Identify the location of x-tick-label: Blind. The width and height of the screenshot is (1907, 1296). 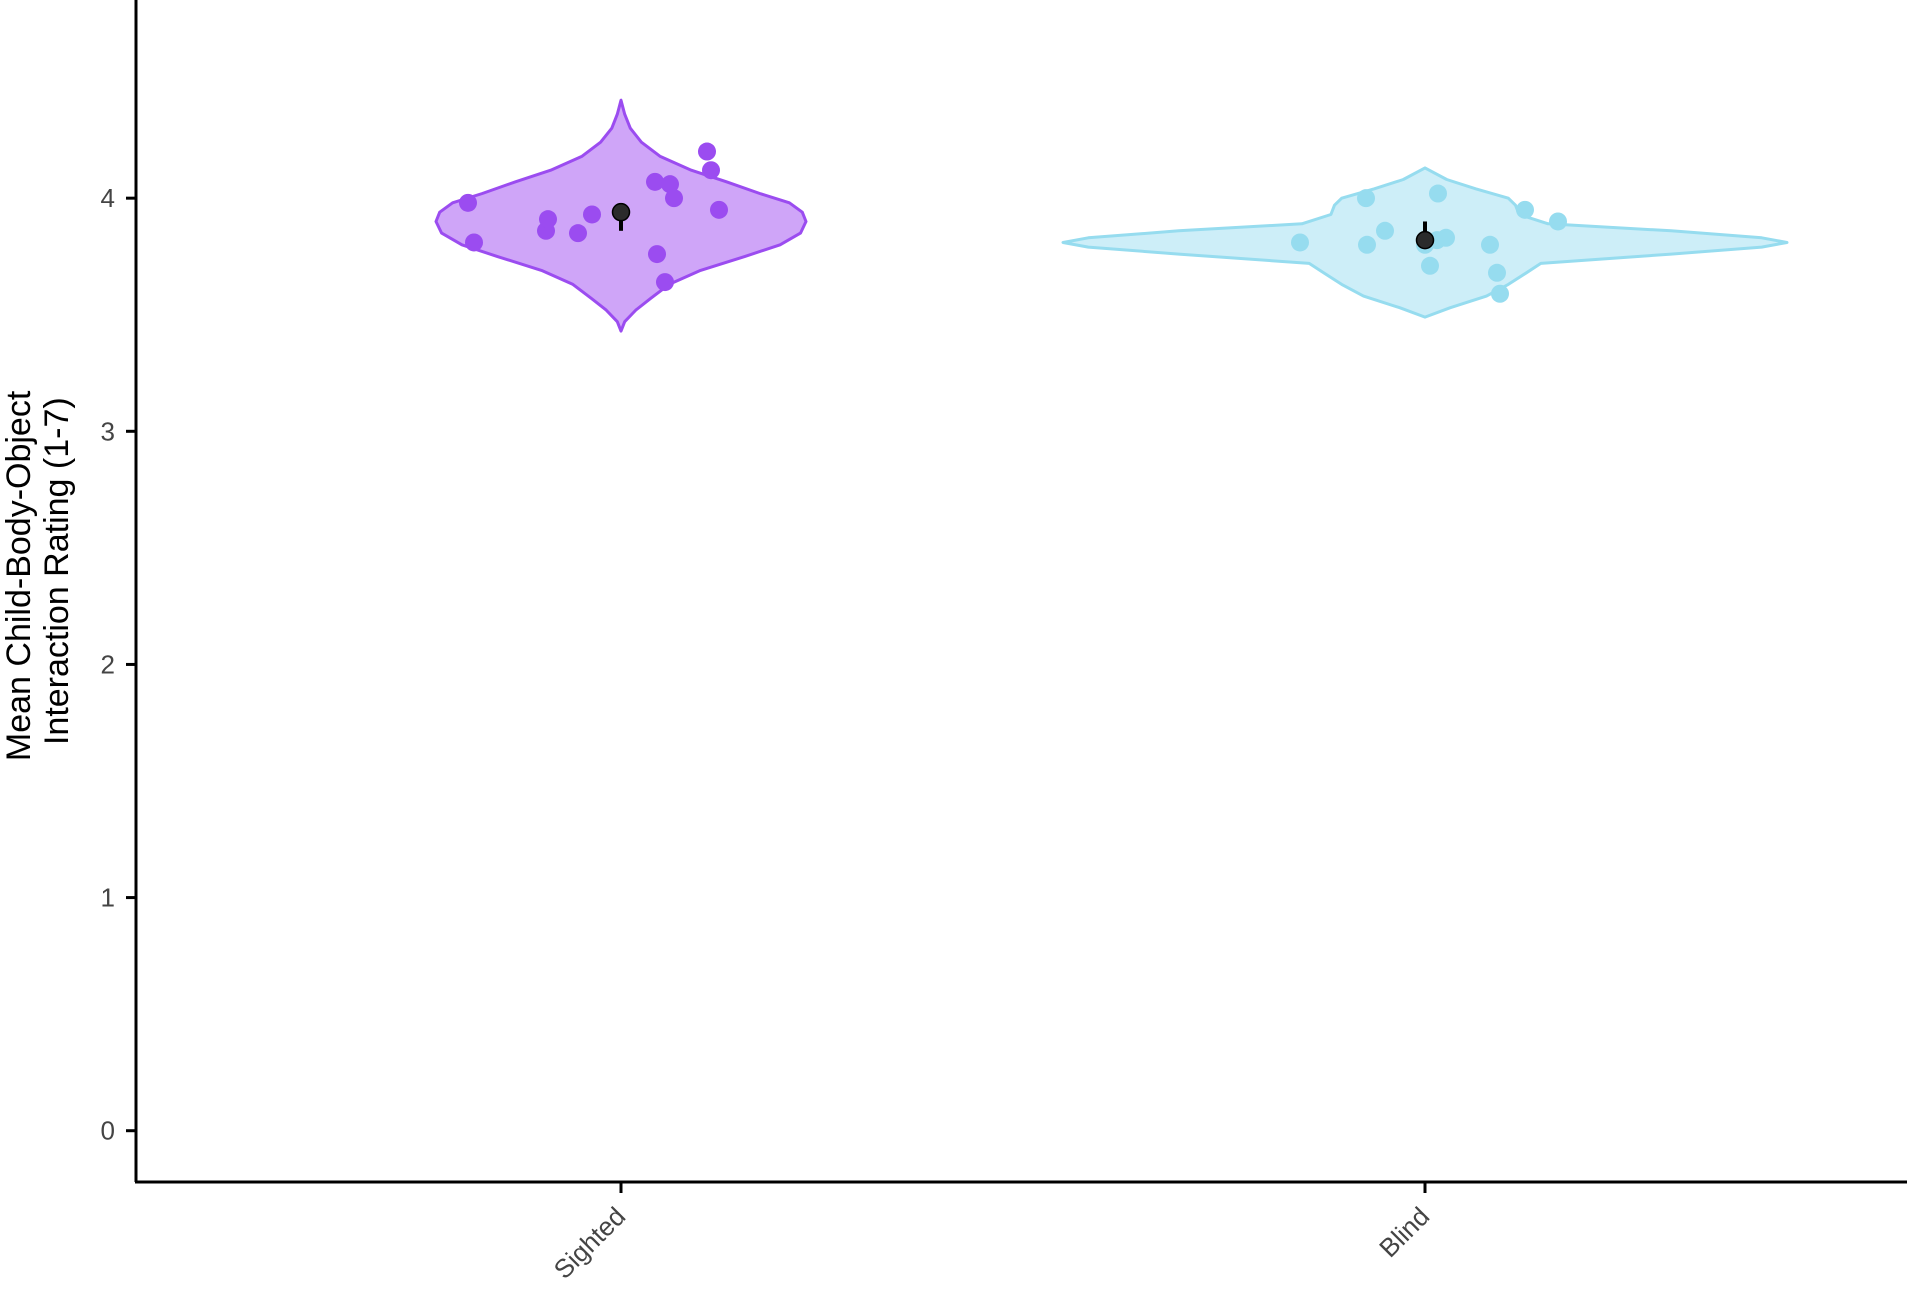
(1404, 1232).